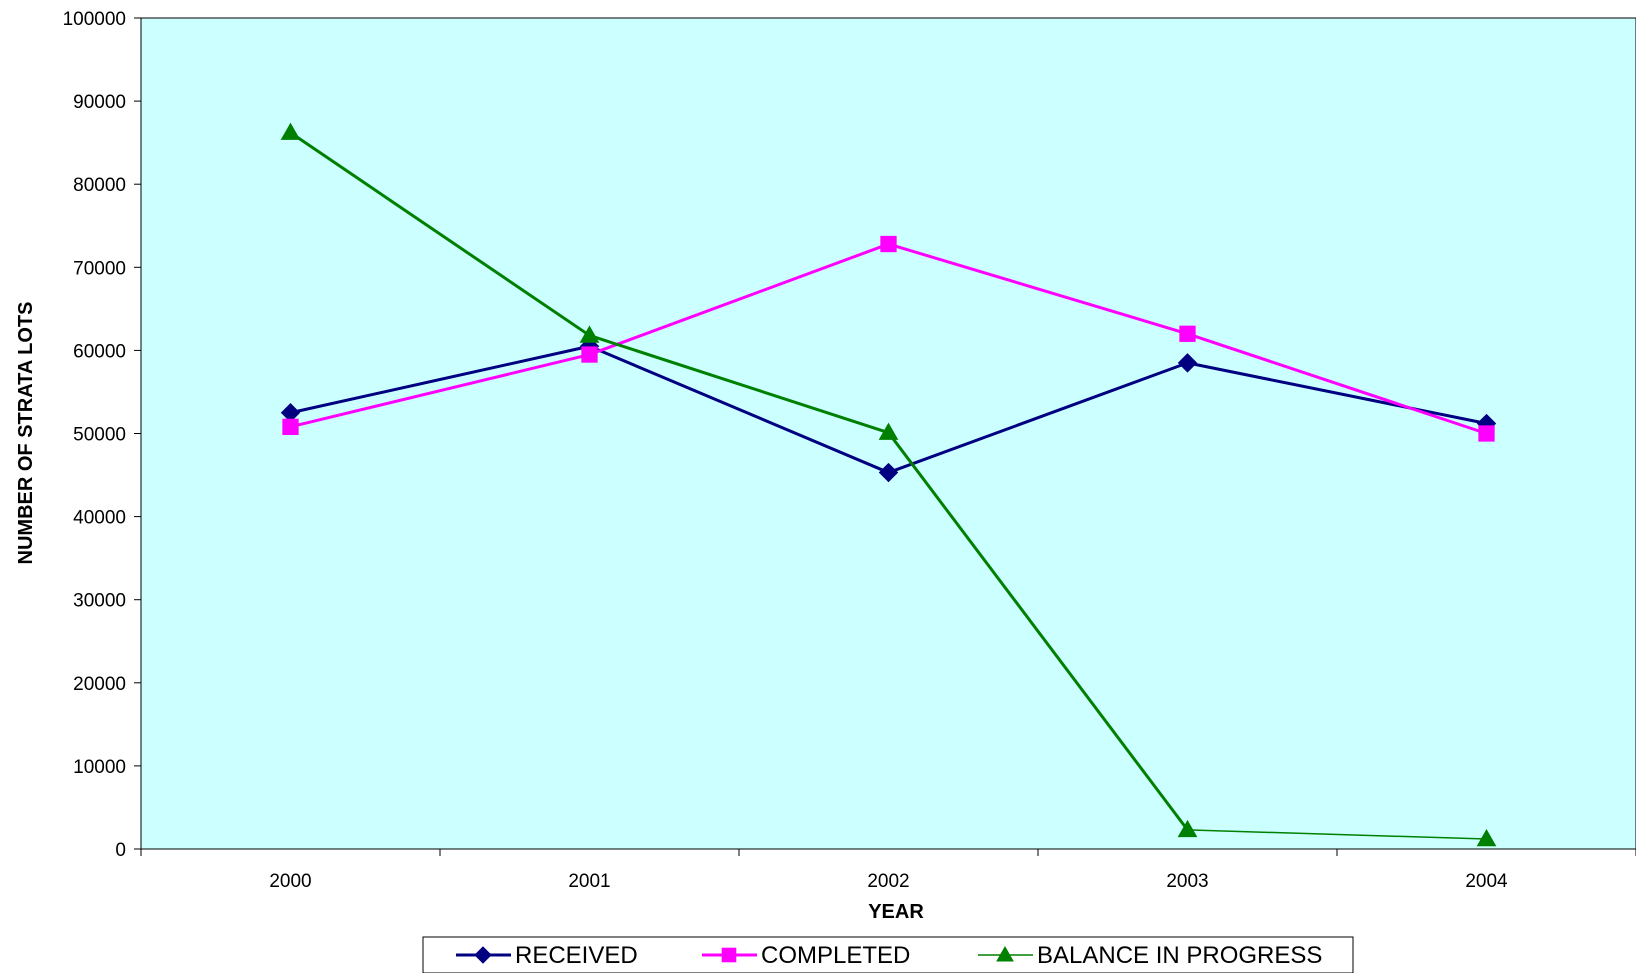 This screenshot has height=973, width=1636. I want to click on legend-item: RECEIVED, so click(547, 955).